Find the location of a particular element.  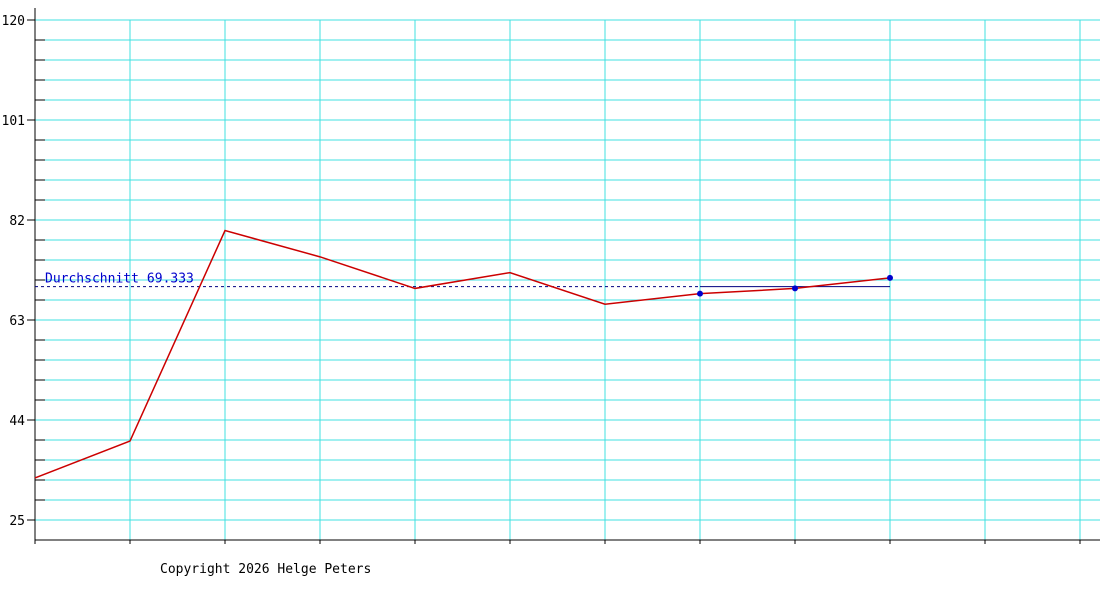

average-label-text: Durchschnitt is located at coordinates (92, 279).